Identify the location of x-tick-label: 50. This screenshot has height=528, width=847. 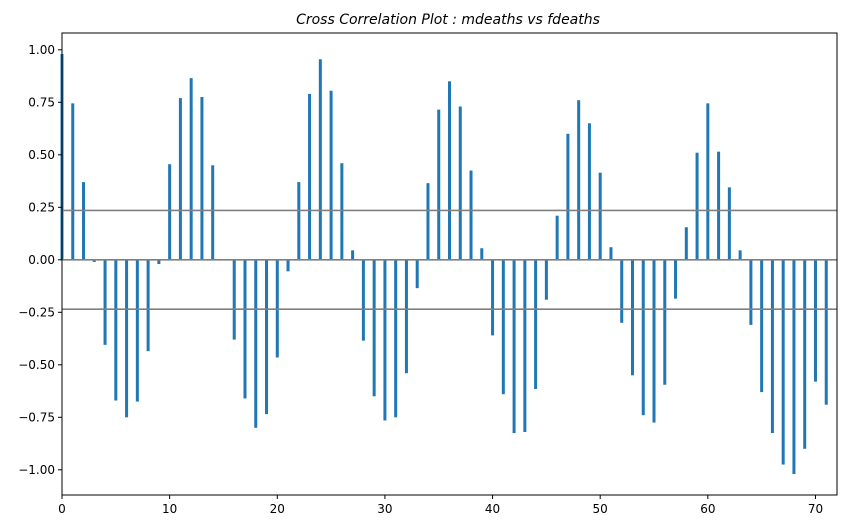
(600, 509).